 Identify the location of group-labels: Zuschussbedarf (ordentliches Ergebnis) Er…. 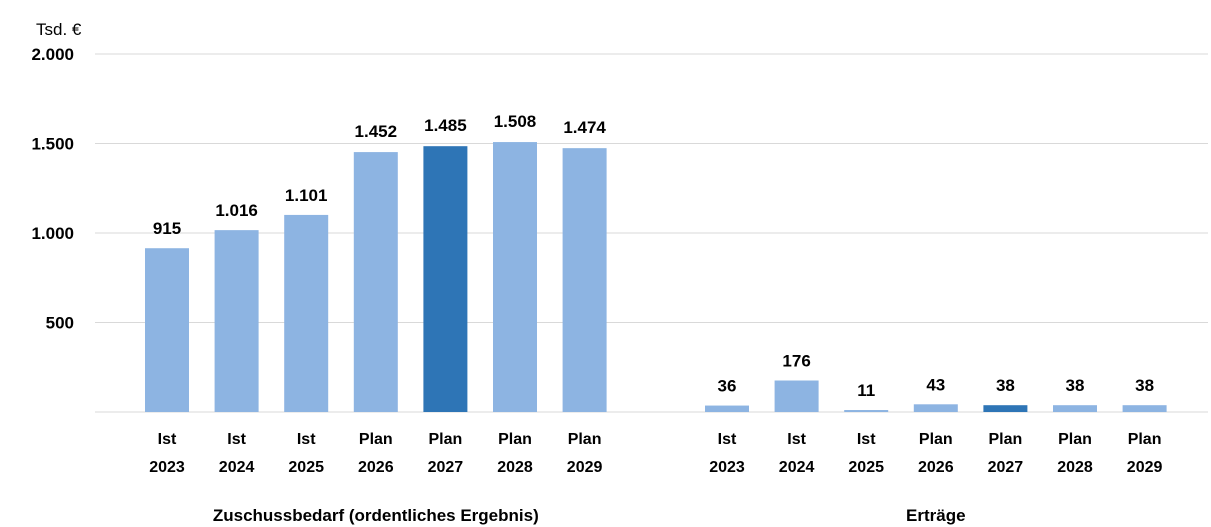
(589, 515).